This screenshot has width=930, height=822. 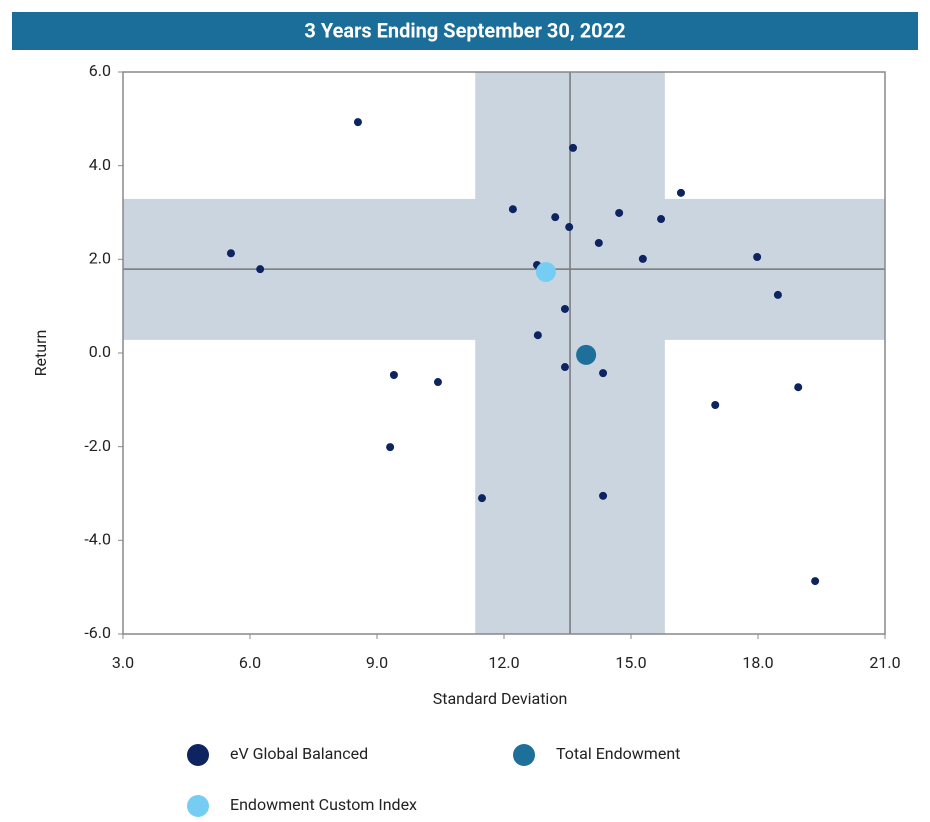 I want to click on legend-label: Total Endowment, so click(x=618, y=753).